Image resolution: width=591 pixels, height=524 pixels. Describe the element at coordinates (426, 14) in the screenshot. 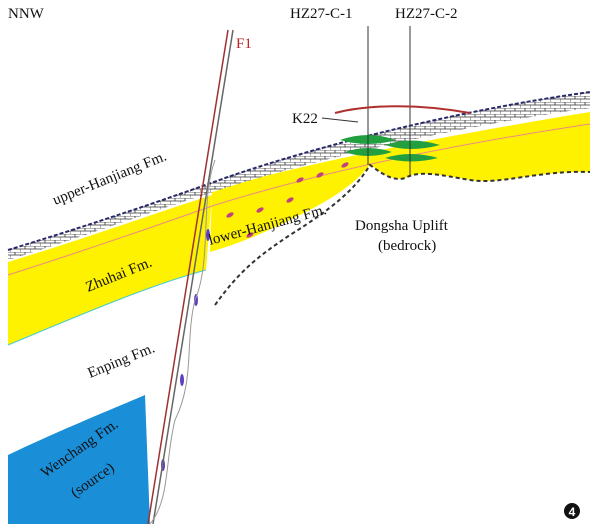

I see `well-label: HZ27-C-2` at that location.